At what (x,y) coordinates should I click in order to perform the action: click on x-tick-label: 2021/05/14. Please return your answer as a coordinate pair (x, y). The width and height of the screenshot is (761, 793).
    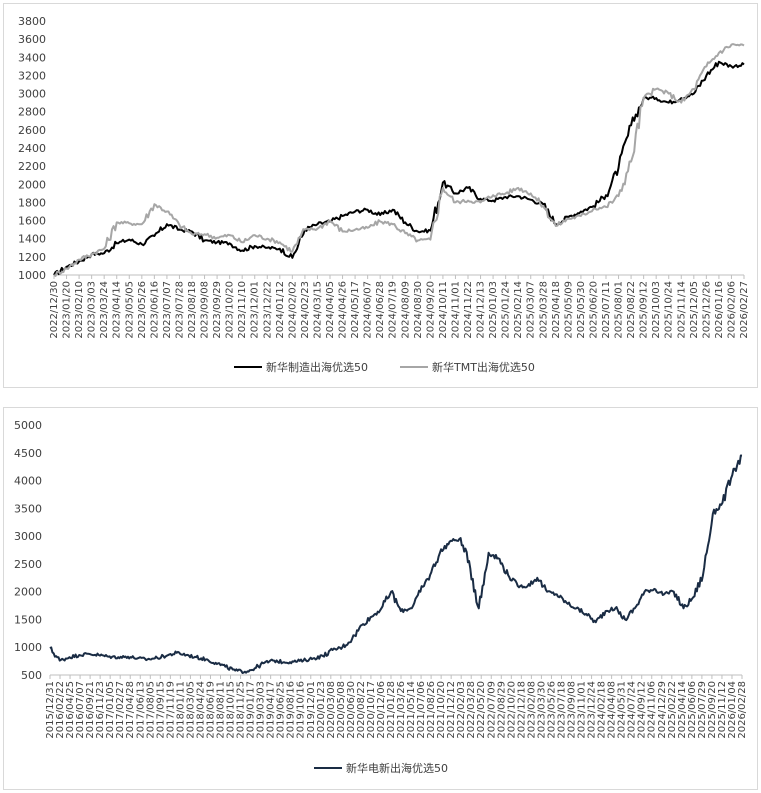
    Looking at the image, I should click on (411, 710).